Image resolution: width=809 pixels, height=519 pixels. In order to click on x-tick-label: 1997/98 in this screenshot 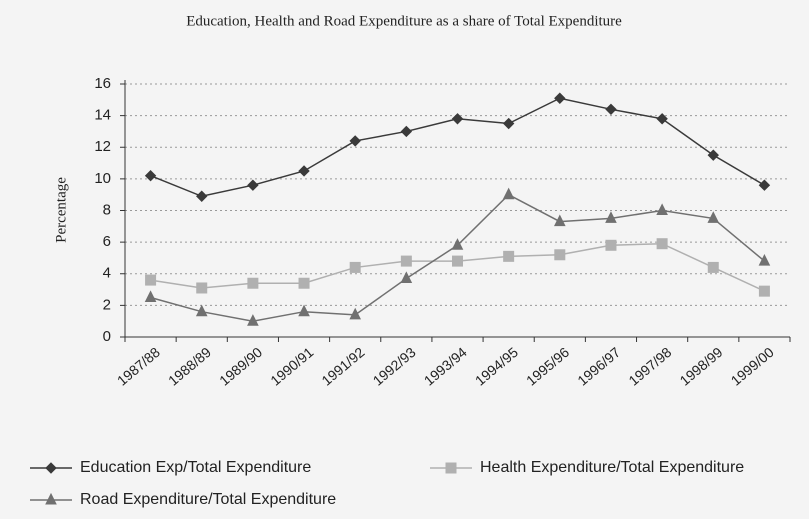, I will do `click(649, 366)`.